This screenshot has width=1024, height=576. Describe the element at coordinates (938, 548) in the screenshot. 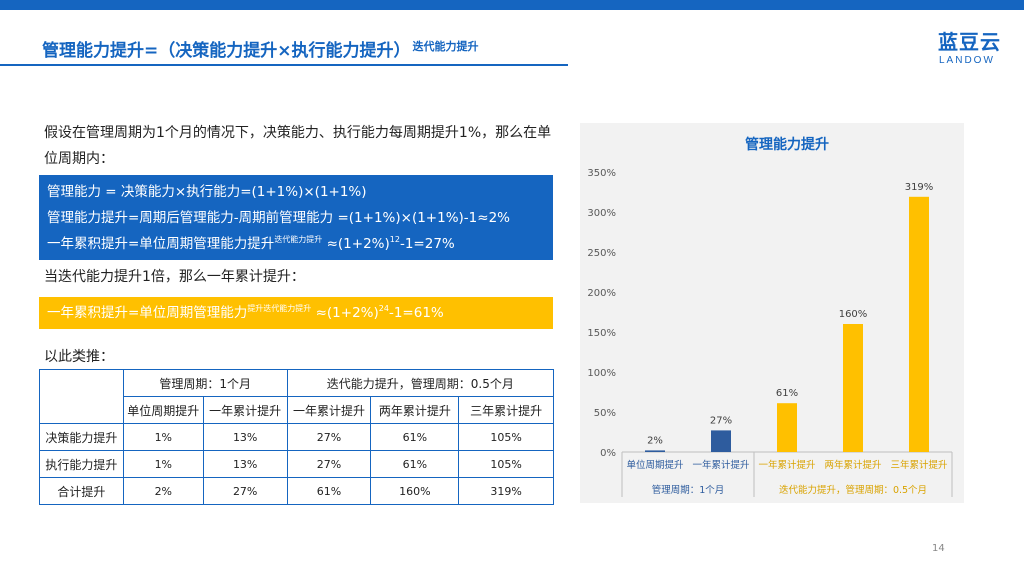

I see `page-number: 14` at that location.